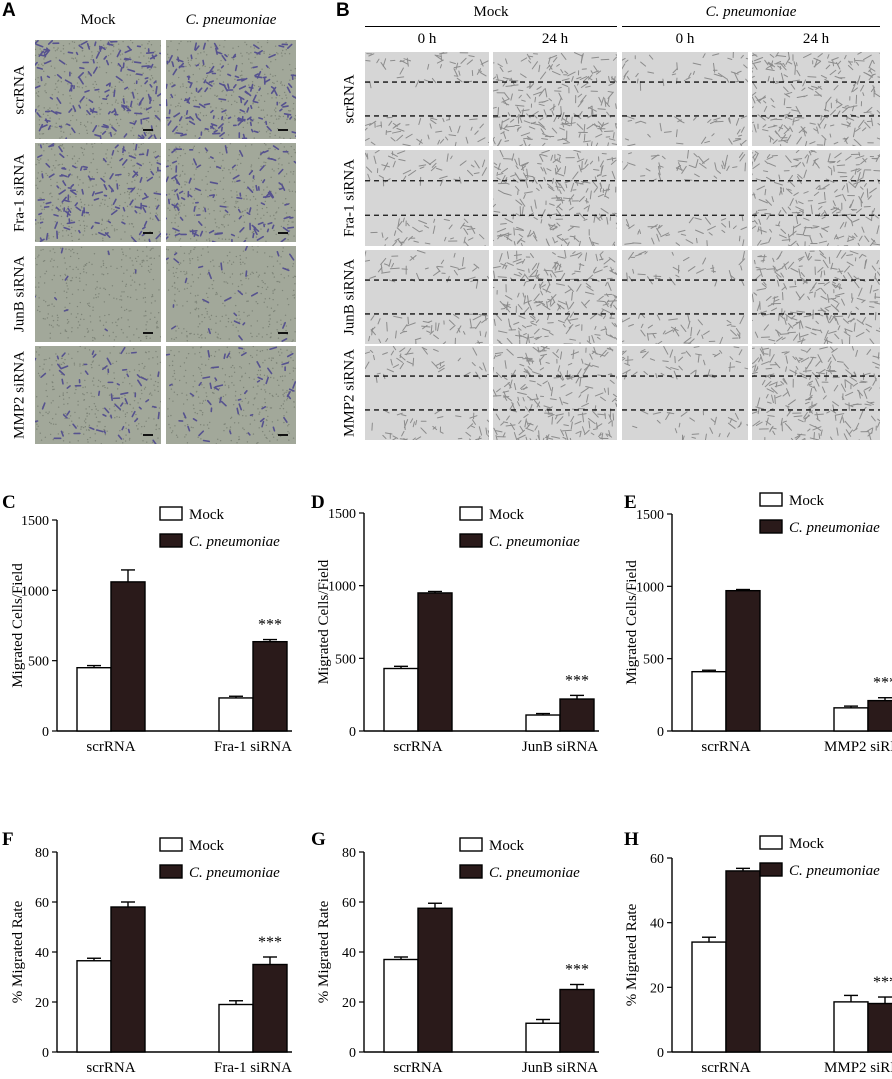 The height and width of the screenshot is (1079, 892). Describe the element at coordinates (343, 10) in the screenshot. I see `panel-label-b: B` at that location.